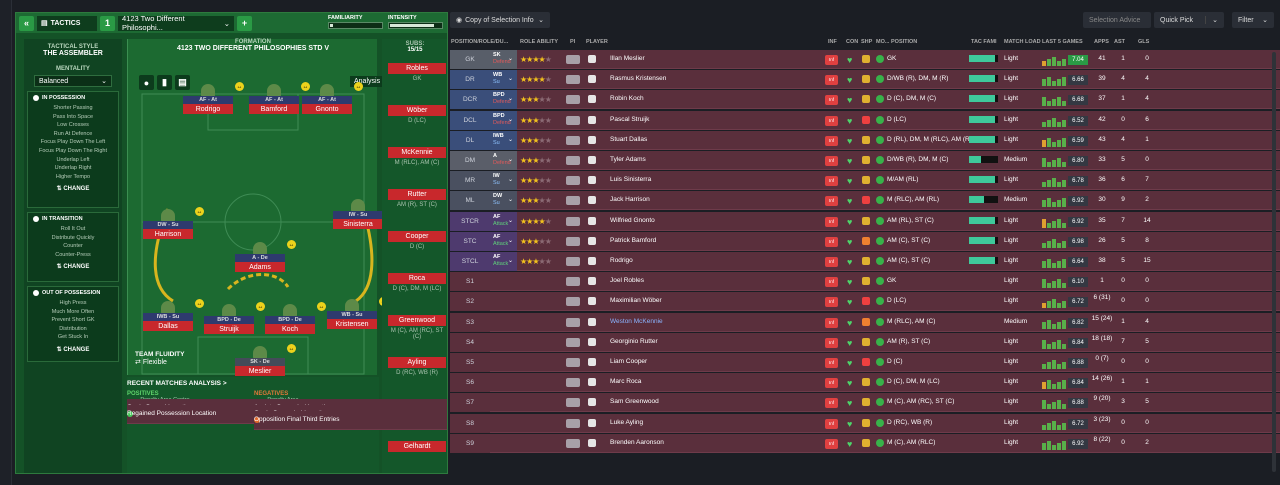 The height and width of the screenshot is (485, 1280). Describe the element at coordinates (182, 82) in the screenshot. I see `clipboard-icon: ▤` at that location.